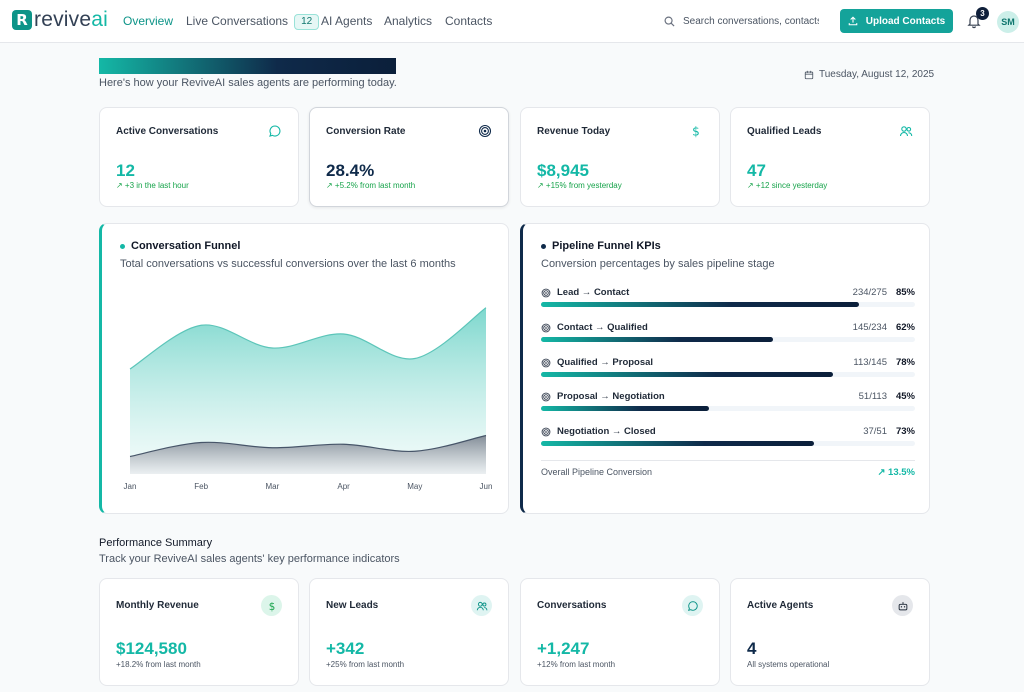 This screenshot has width=1024, height=692. Describe the element at coordinates (563, 648) in the screenshot. I see `summary-value: +1,247` at that location.